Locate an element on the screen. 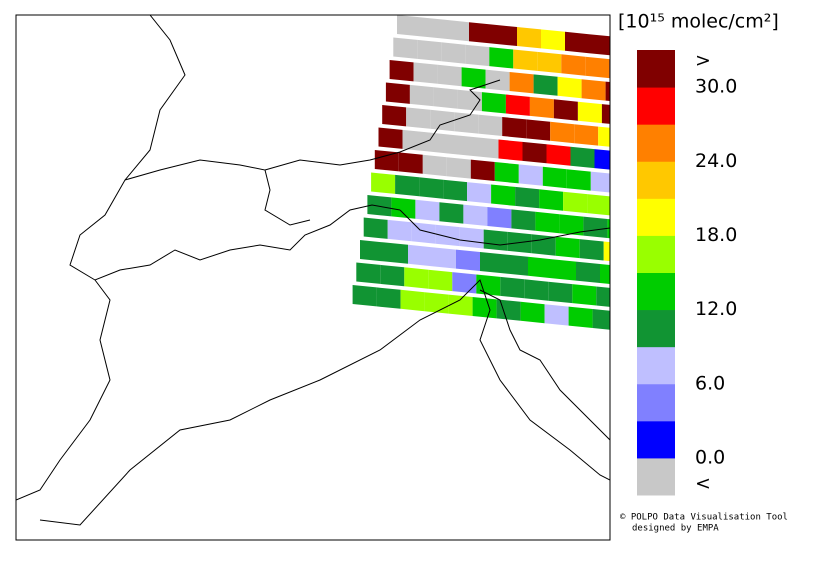 The image size is (813, 570). colorbar-unit: [10¹⁵ molec/cm²] is located at coordinates (698, 22).